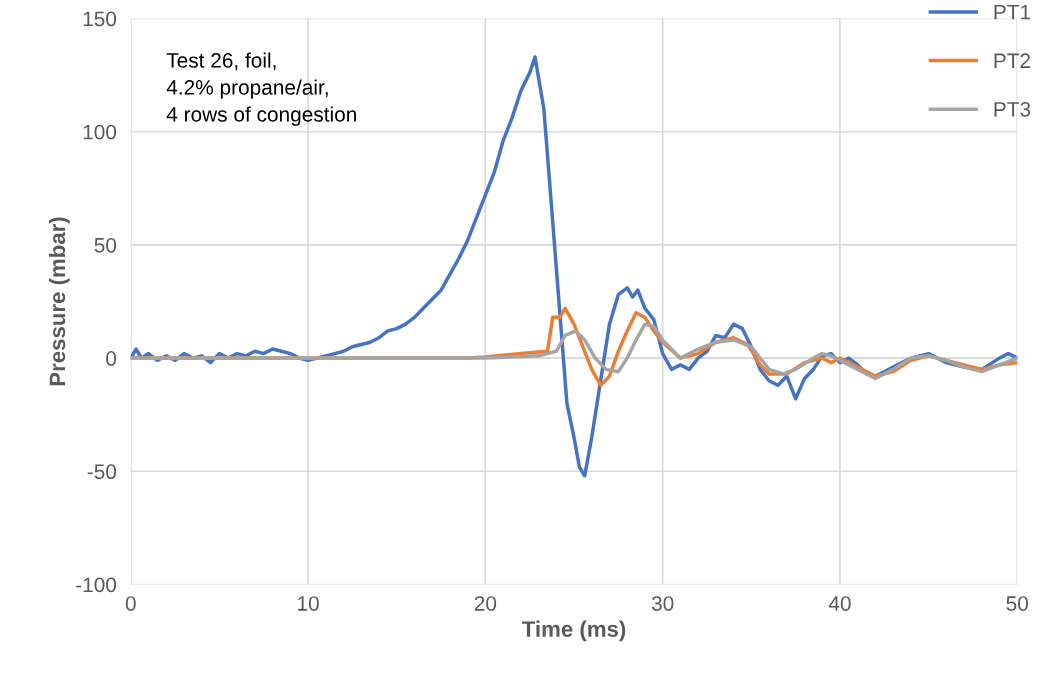 The height and width of the screenshot is (686, 1038). What do you see at coordinates (111, 358) in the screenshot?
I see `y-tick-label: 0` at bounding box center [111, 358].